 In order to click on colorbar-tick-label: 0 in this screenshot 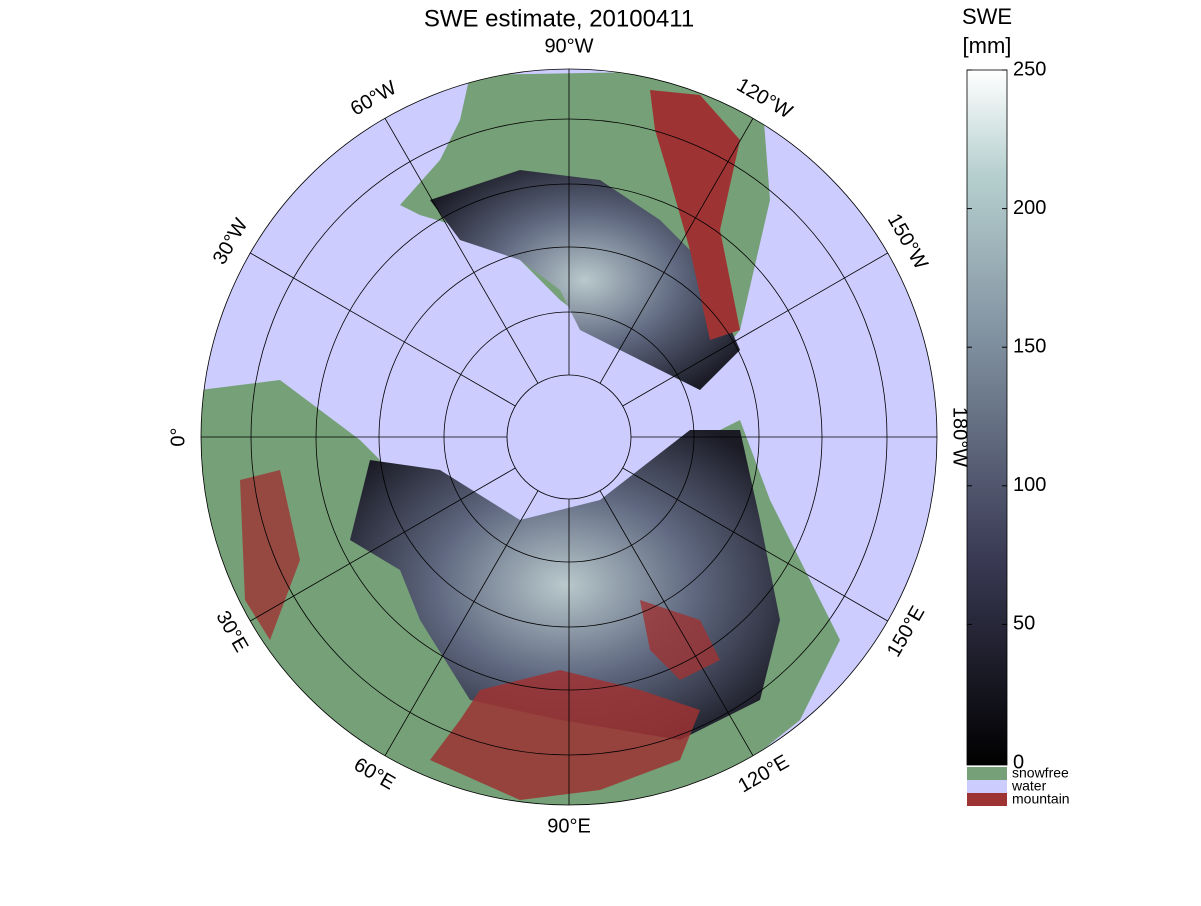, I will do `click(1018, 762)`.